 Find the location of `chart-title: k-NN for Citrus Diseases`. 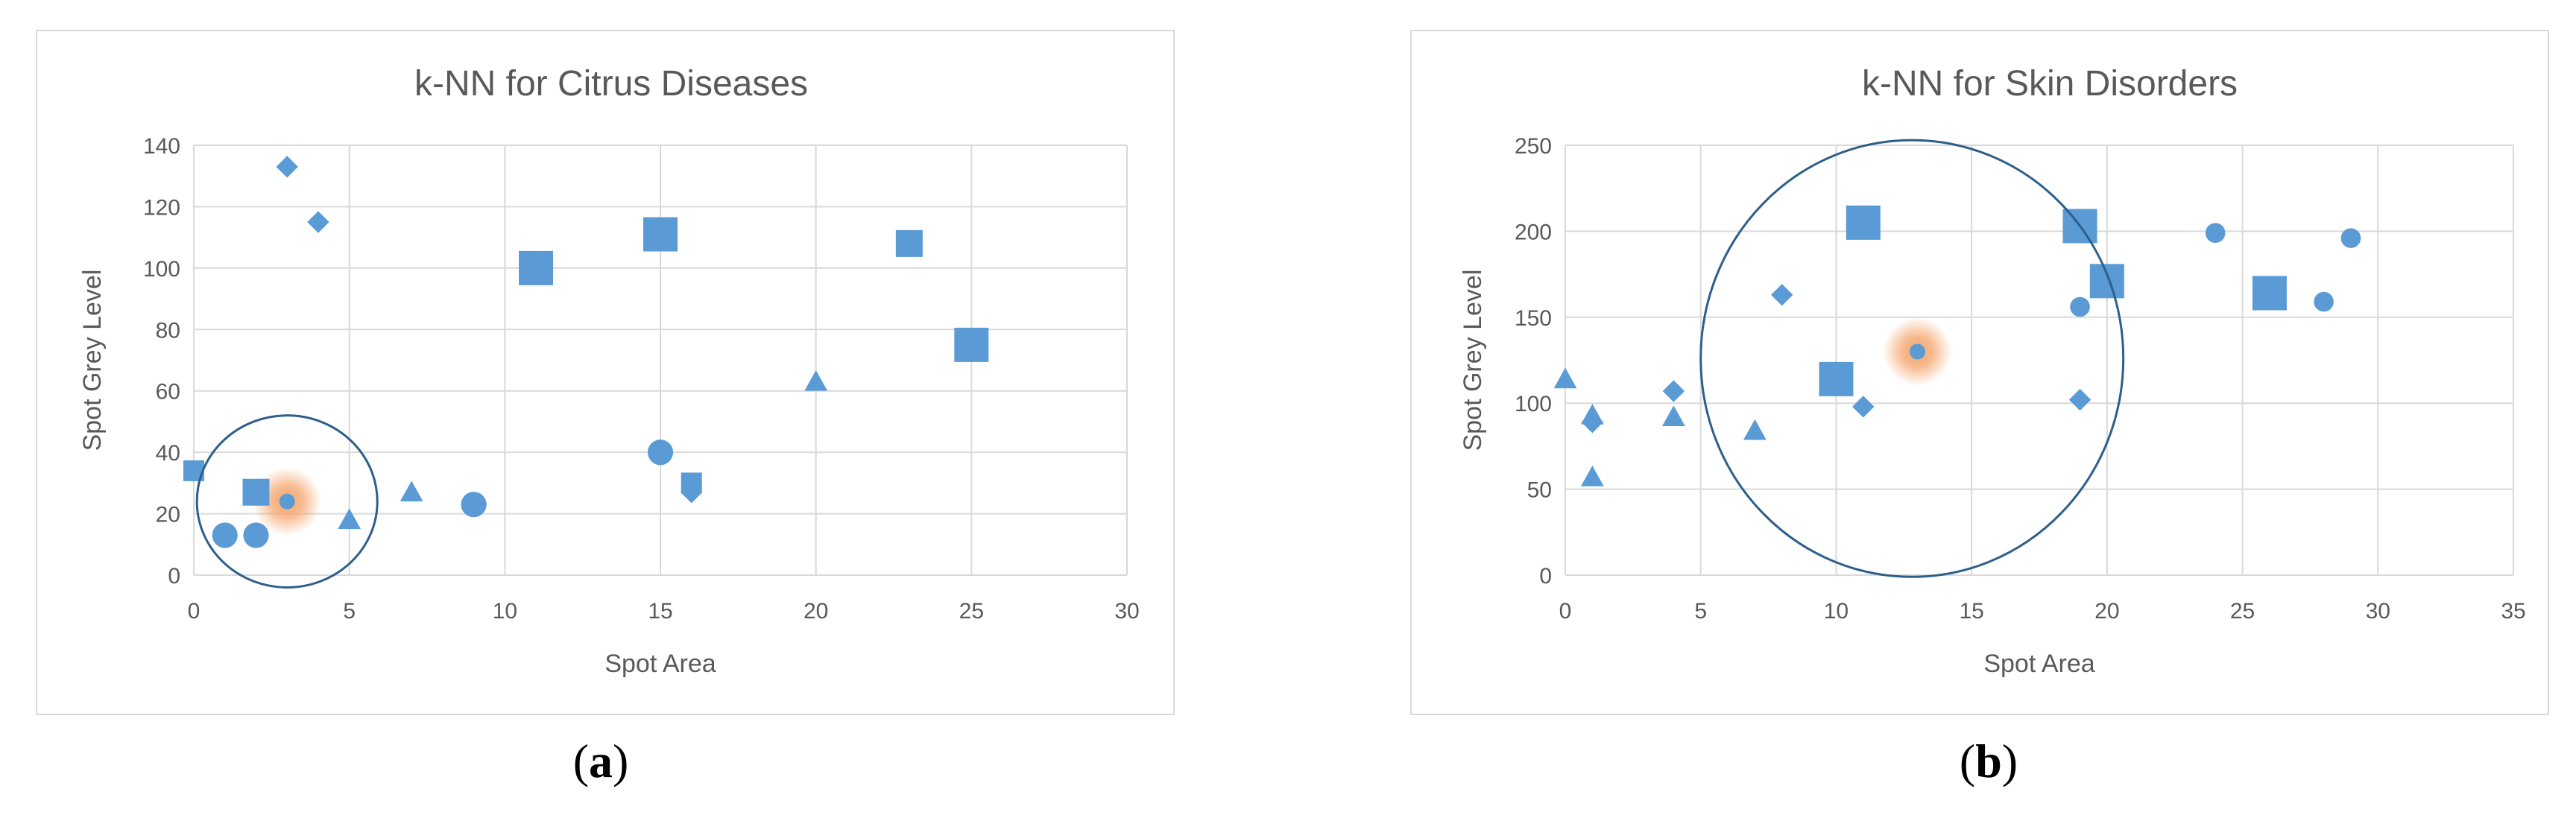

chart-title: k-NN for Citrus Diseases is located at coordinates (611, 84).